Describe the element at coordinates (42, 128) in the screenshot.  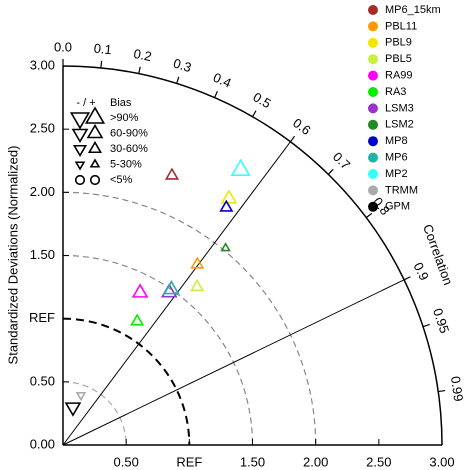
I see `y-tick-label: 2.50` at that location.